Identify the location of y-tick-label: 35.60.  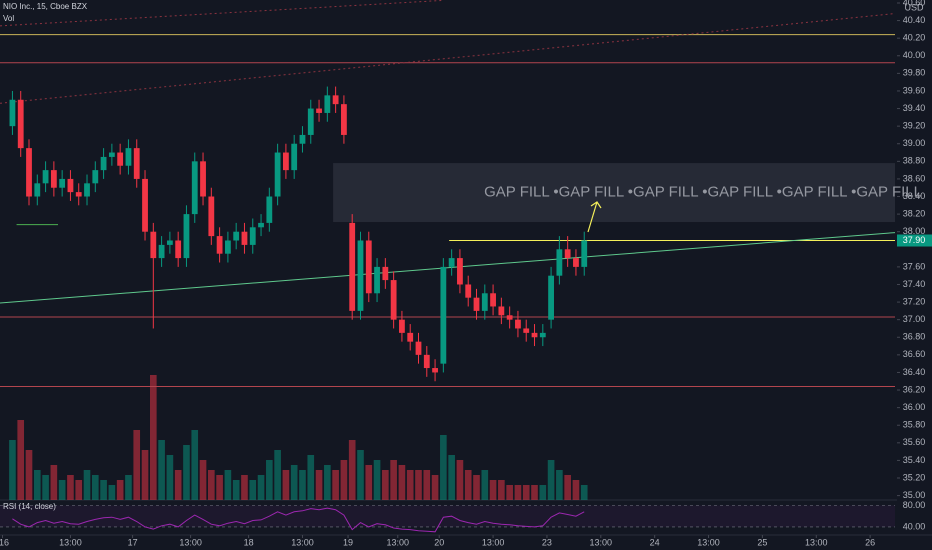
(914, 442).